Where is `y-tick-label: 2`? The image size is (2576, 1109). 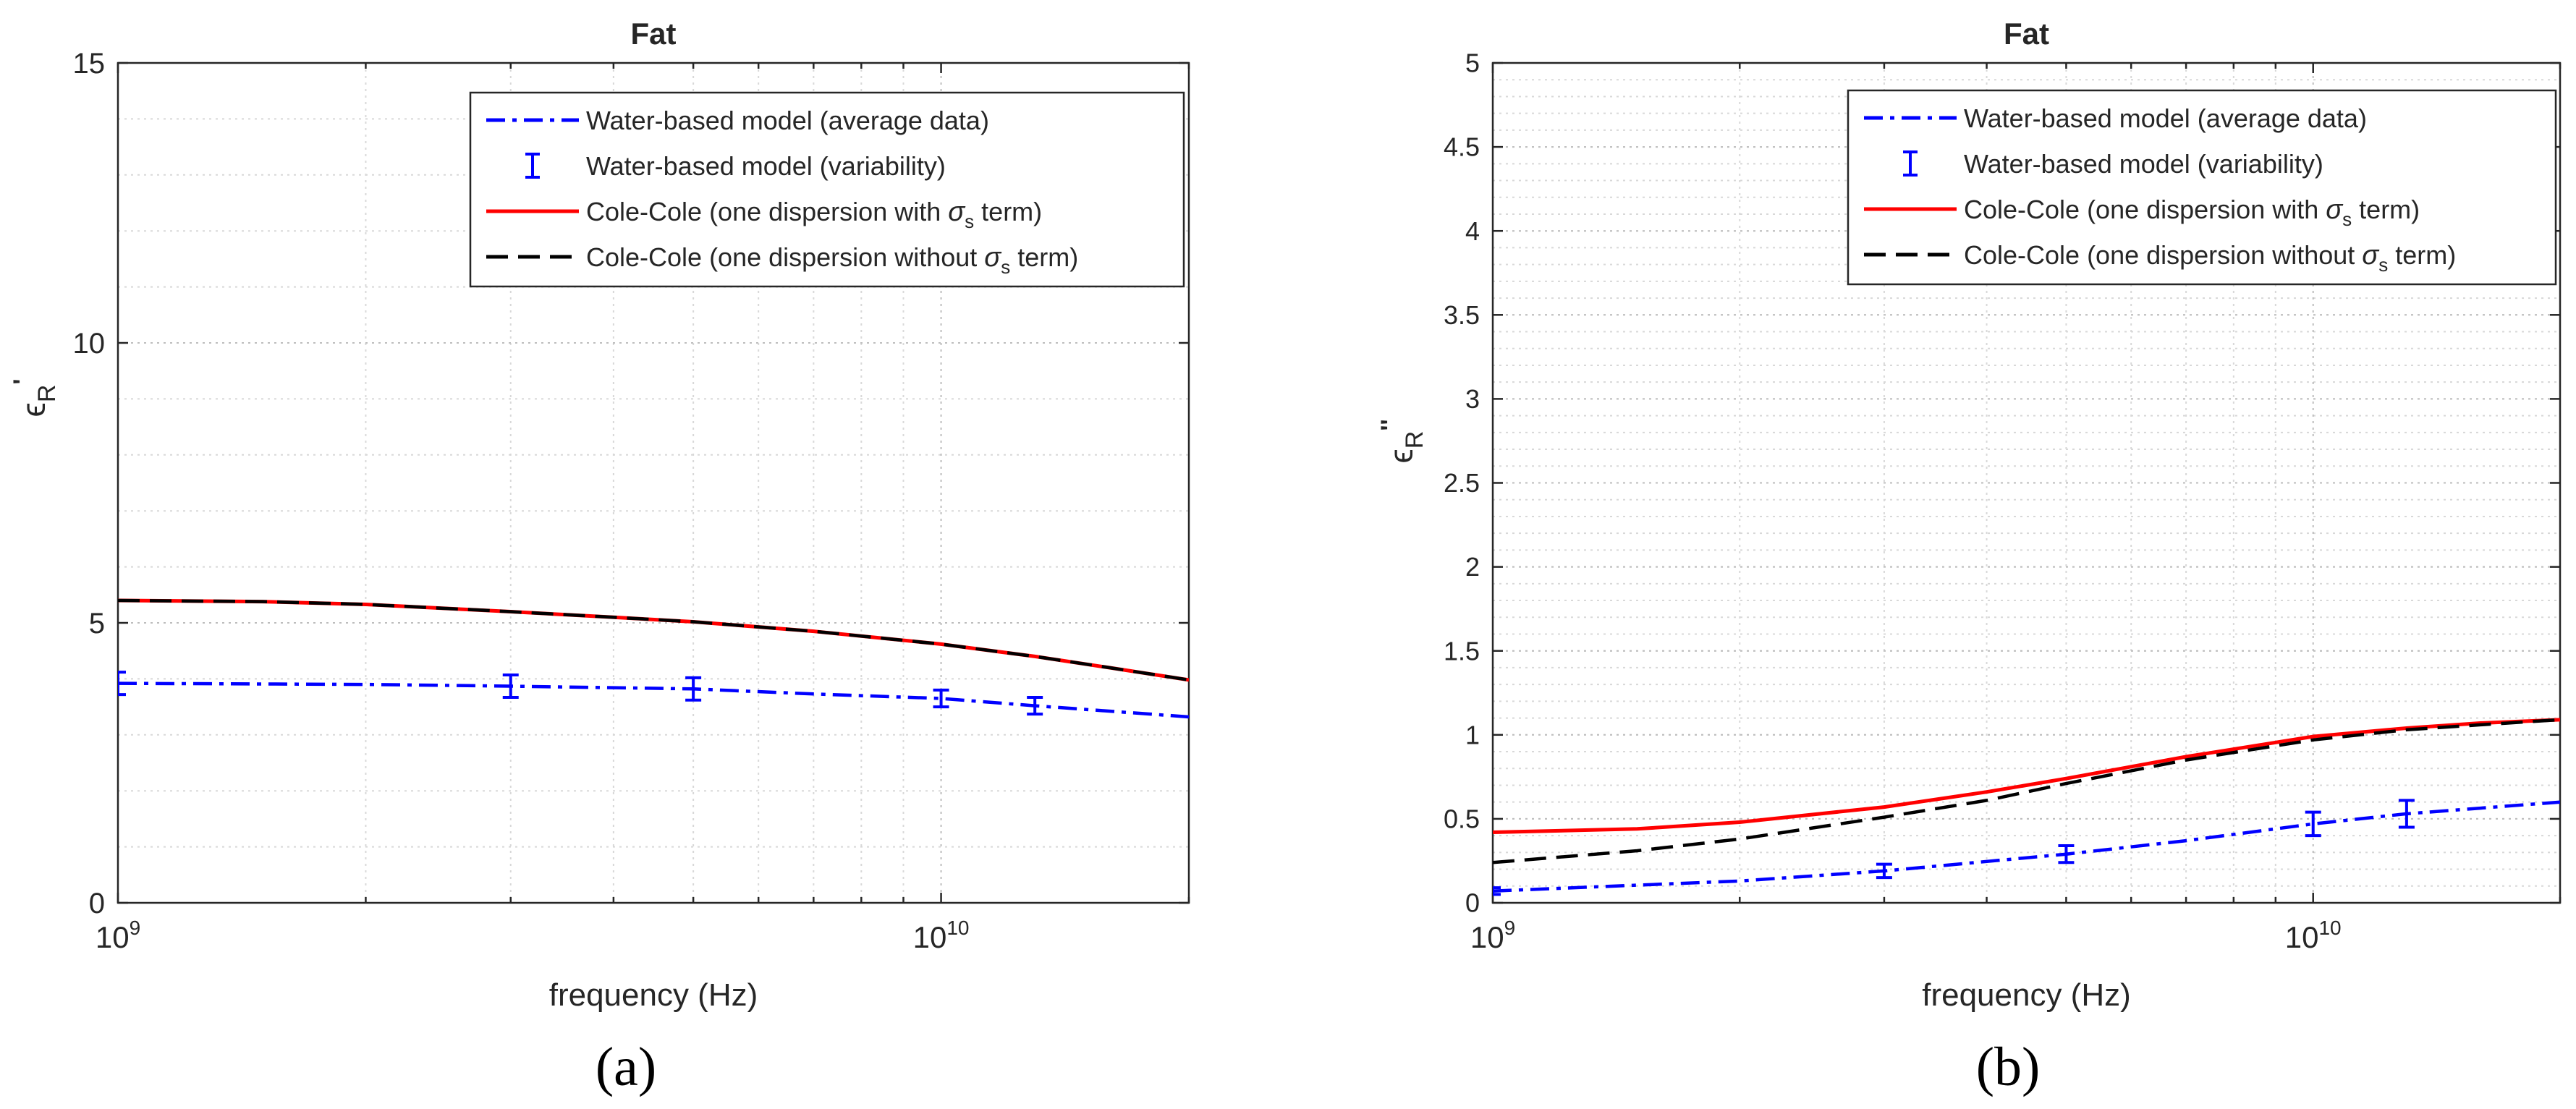 y-tick-label: 2 is located at coordinates (1472, 567).